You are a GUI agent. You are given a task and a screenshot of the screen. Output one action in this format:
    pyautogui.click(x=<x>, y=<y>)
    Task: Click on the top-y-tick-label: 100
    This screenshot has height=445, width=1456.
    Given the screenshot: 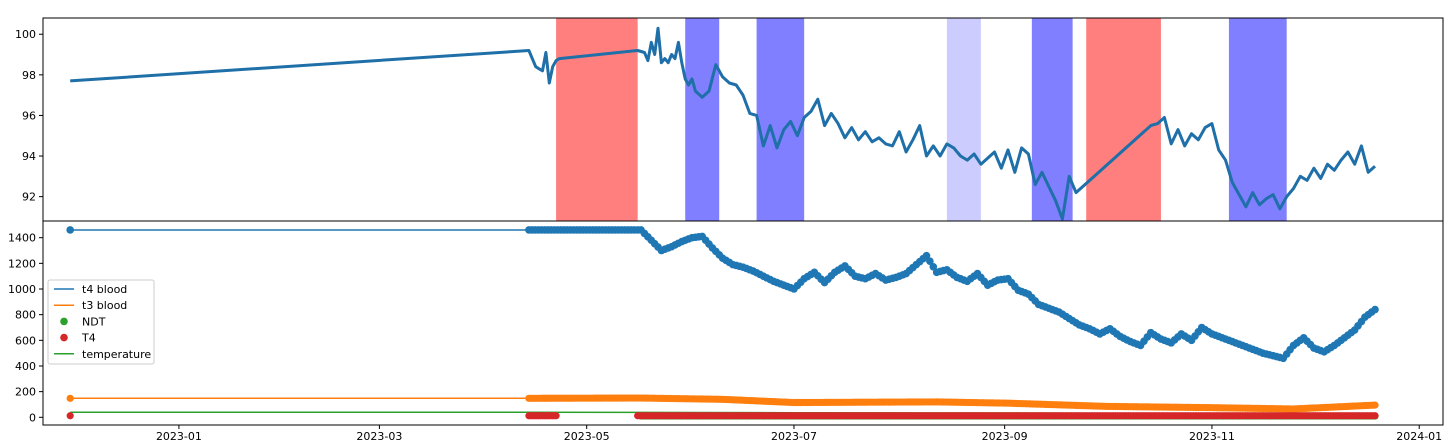 What is the action you would take?
    pyautogui.click(x=25, y=34)
    